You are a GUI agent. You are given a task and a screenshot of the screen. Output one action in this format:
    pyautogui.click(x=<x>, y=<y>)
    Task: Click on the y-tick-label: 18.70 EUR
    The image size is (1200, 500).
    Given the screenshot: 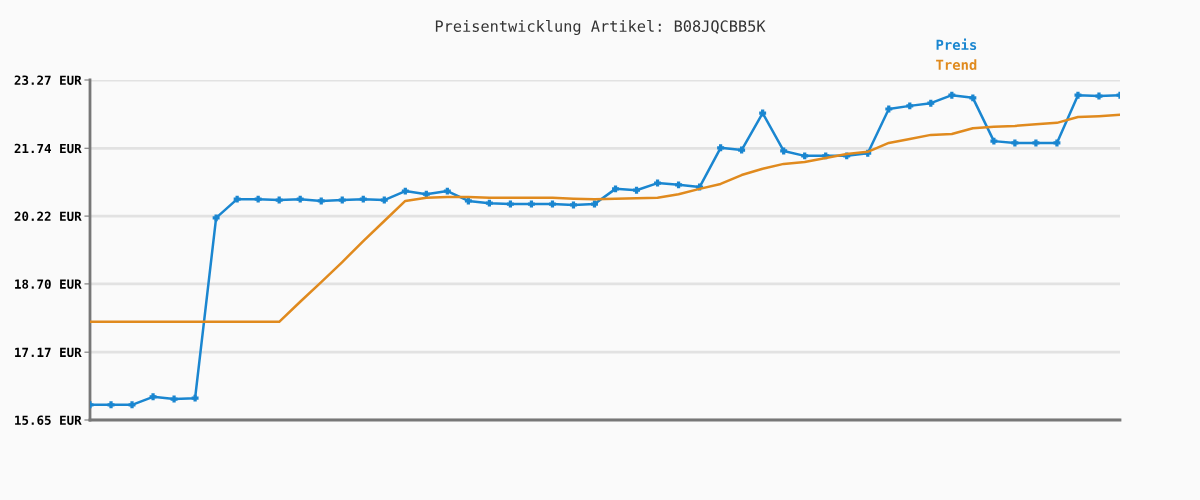 What is the action you would take?
    pyautogui.click(x=48, y=284)
    